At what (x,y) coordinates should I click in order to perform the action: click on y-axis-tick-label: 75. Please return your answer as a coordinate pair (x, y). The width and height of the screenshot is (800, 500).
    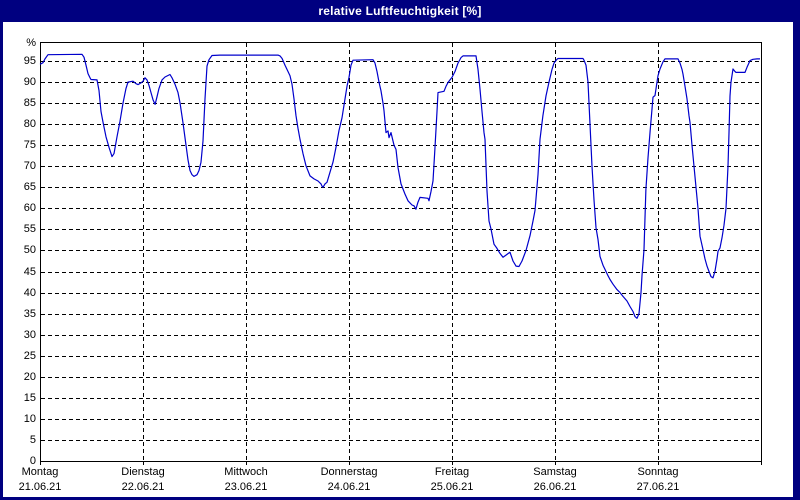
    Looking at the image, I should click on (29, 145).